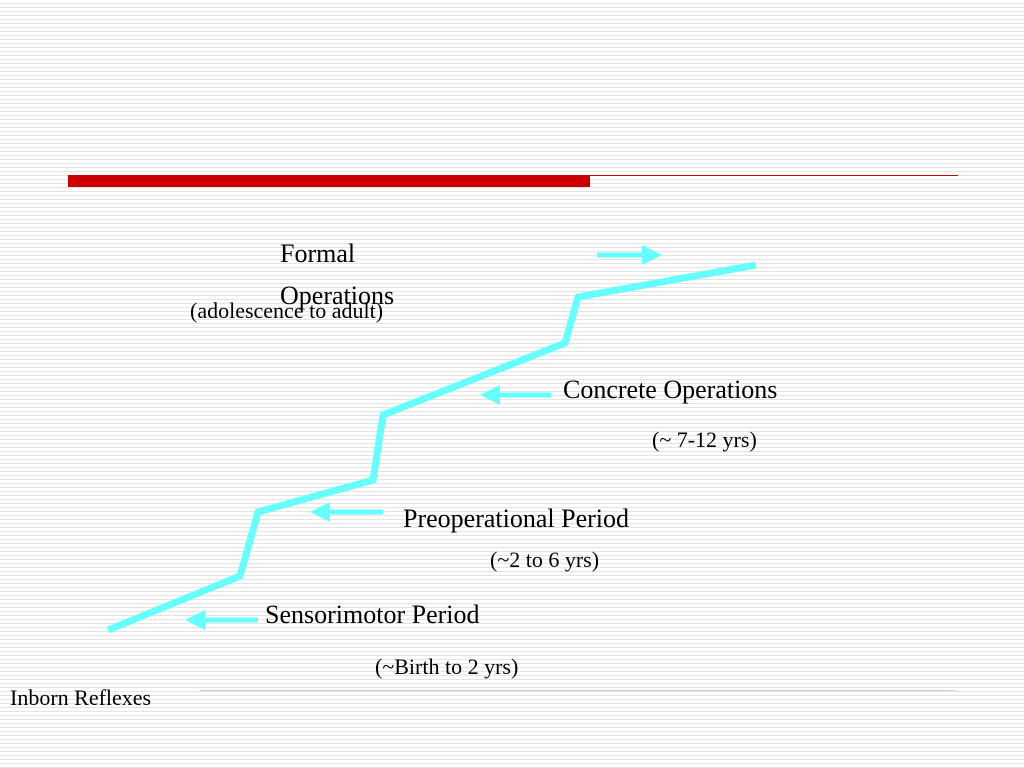 This screenshot has height=768, width=1024. I want to click on title-bar, so click(329, 181).